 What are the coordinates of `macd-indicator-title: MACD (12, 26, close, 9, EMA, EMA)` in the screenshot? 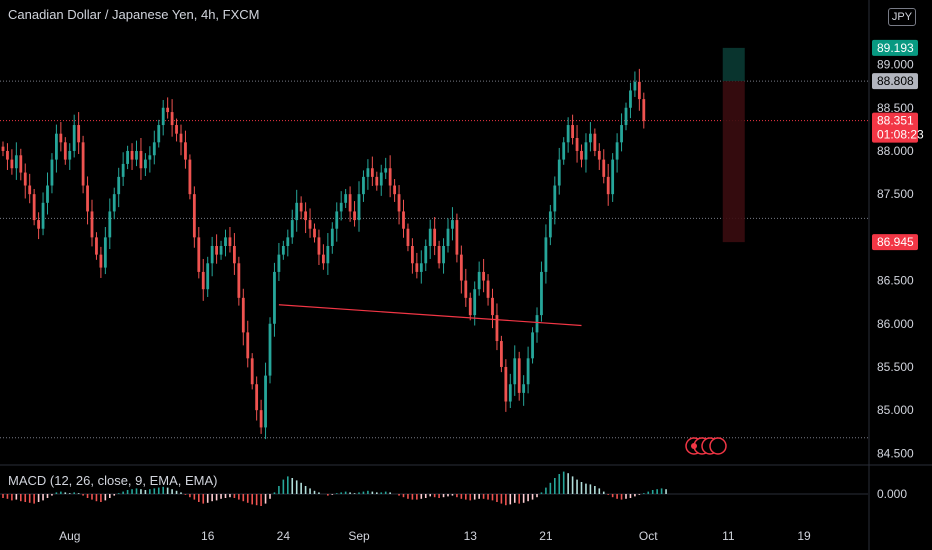 It's located at (113, 480).